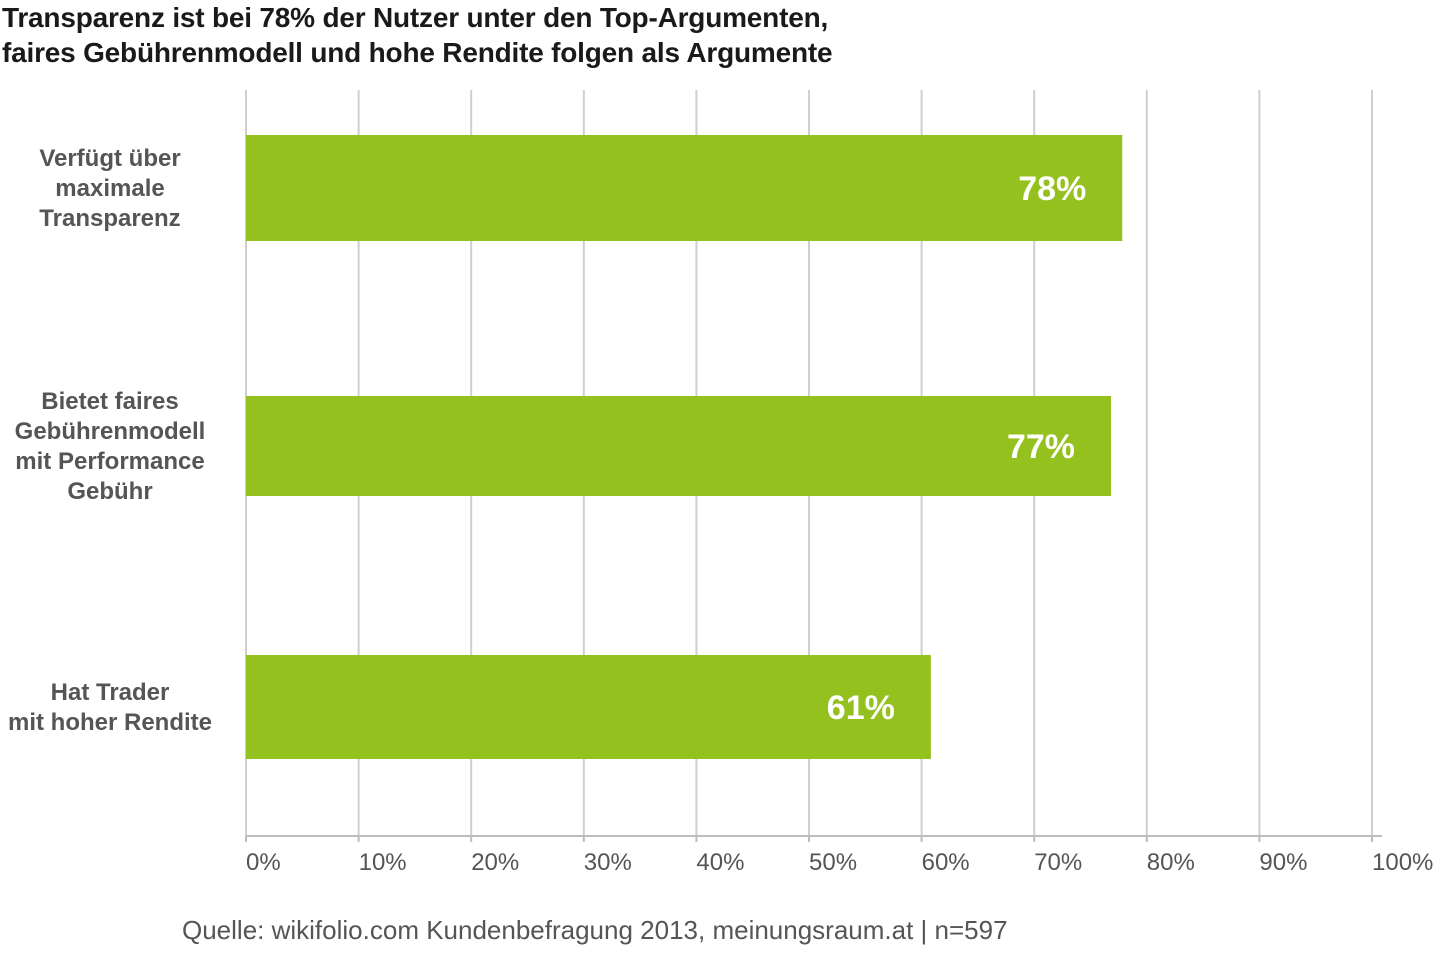 The height and width of the screenshot is (955, 1440). What do you see at coordinates (109, 491) in the screenshot?
I see `category-label-1-line-3: Gebühr` at bounding box center [109, 491].